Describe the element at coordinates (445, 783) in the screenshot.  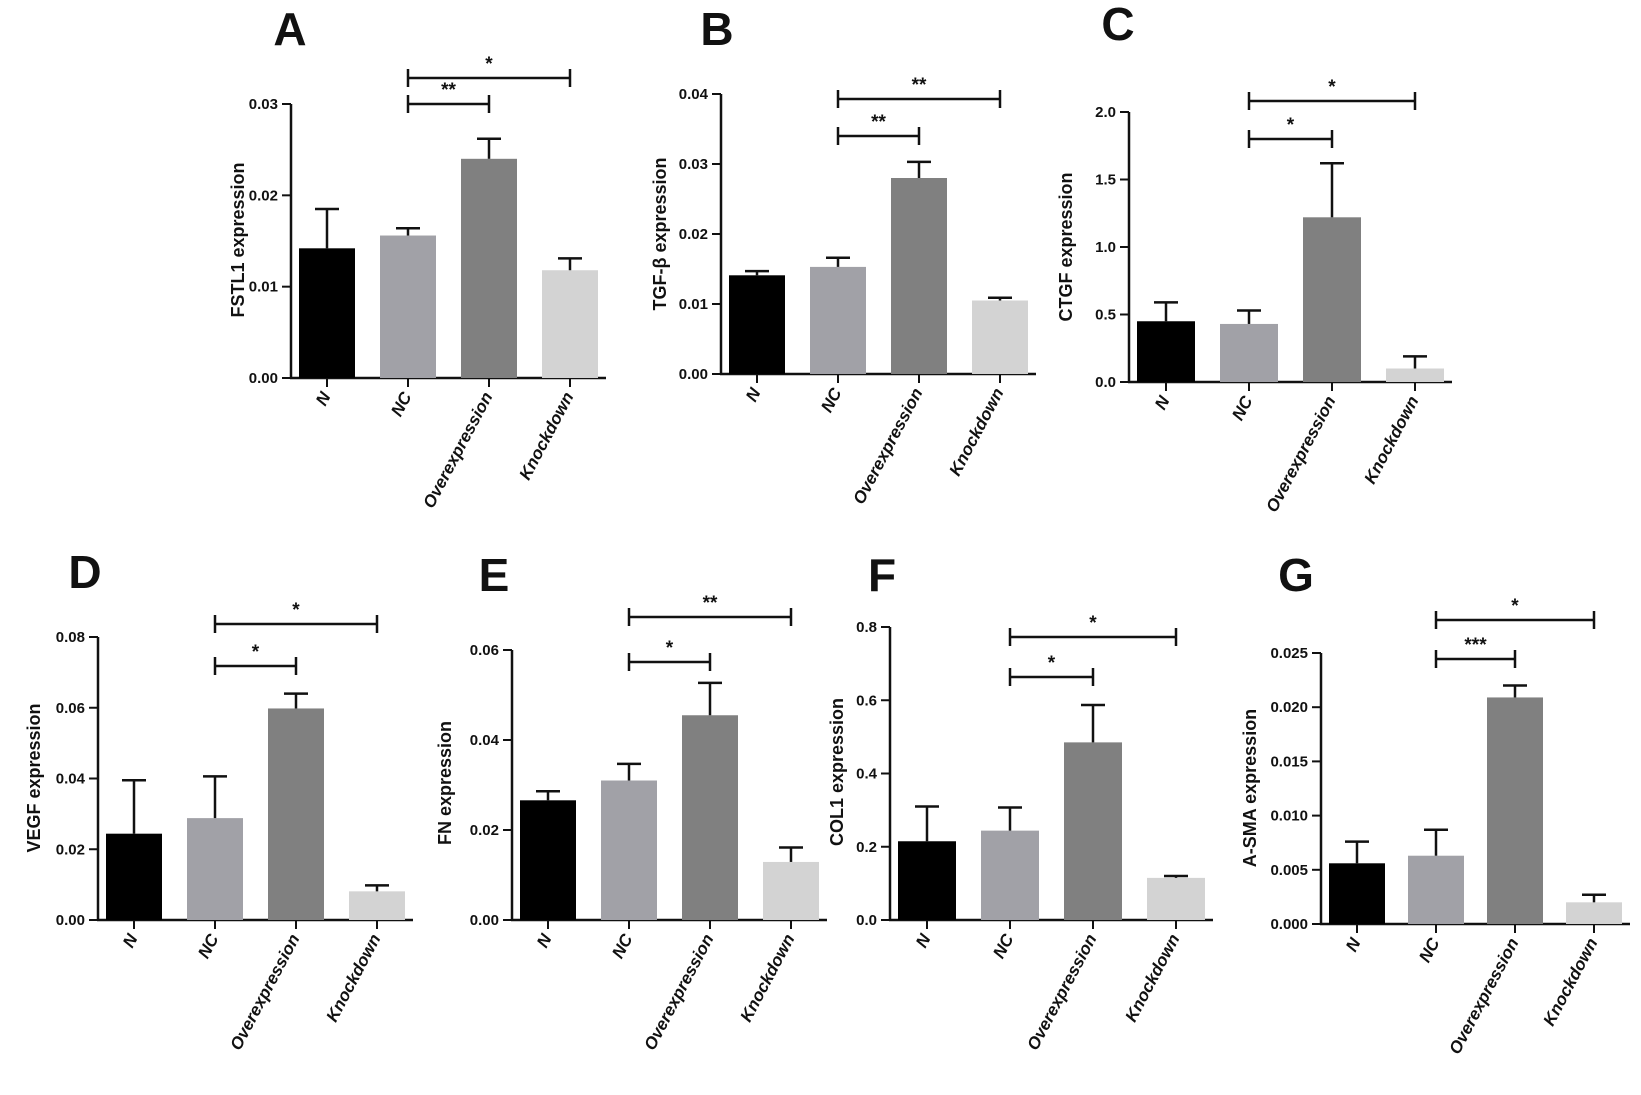
I see `y-axis-label: FN expression` at that location.